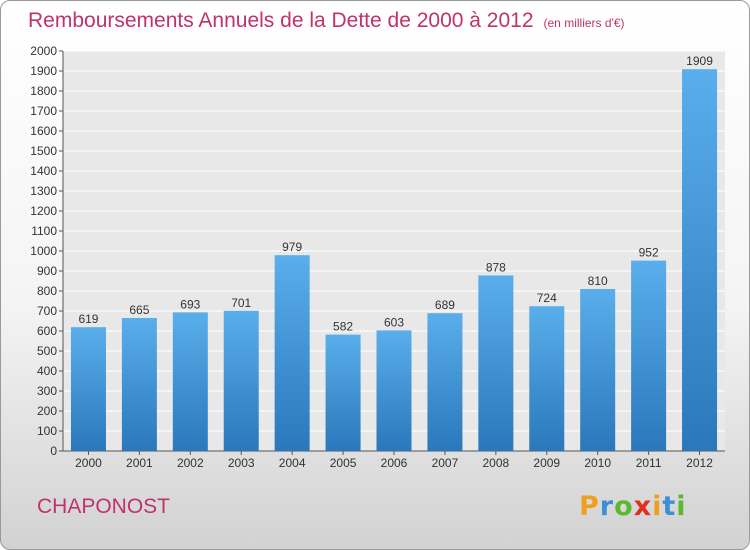  I want to click on proxiti-logo: Proxiti, so click(633, 506).